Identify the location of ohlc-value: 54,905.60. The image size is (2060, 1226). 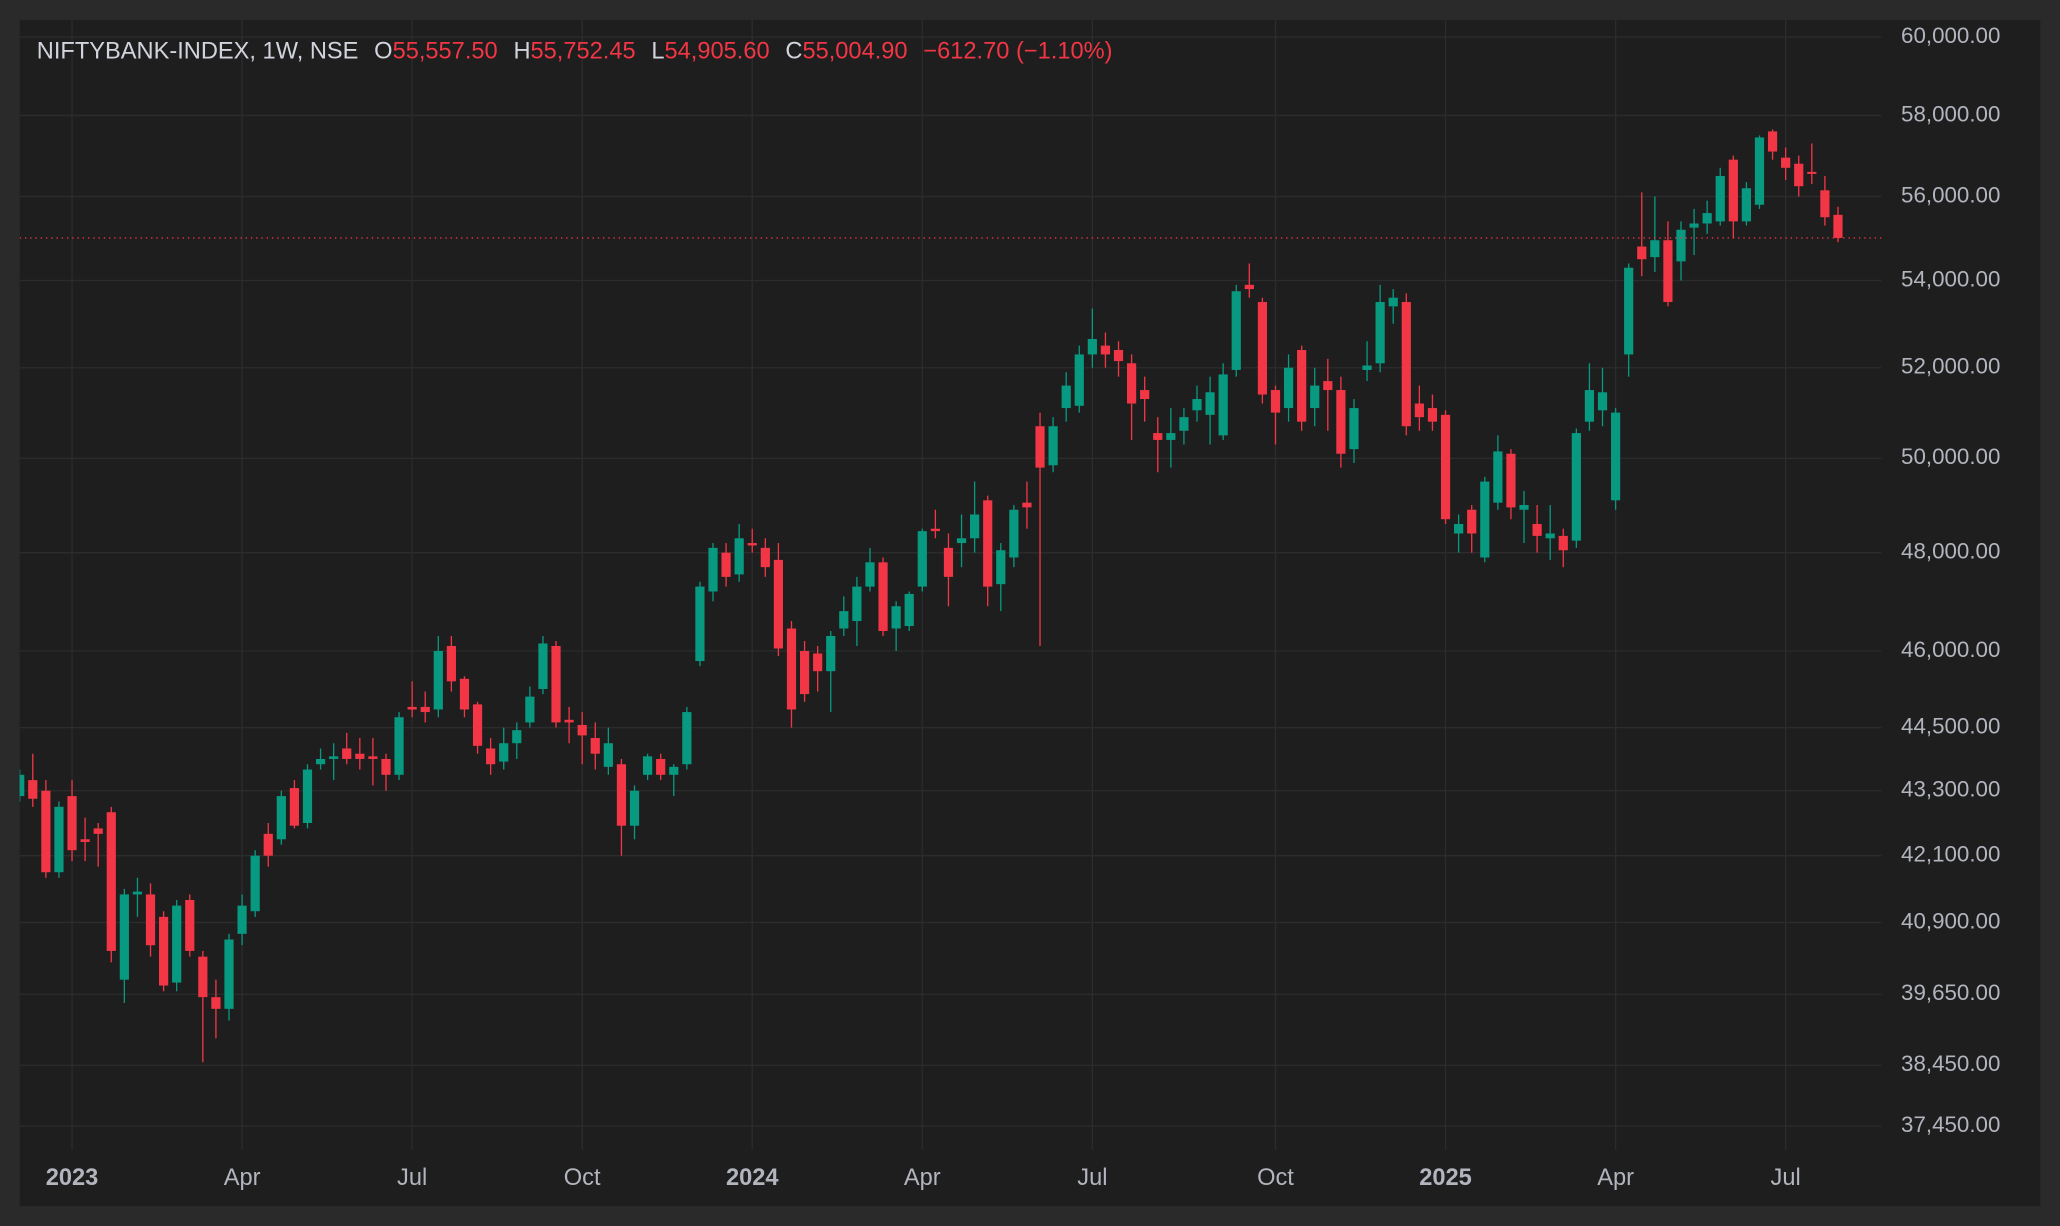
(717, 52).